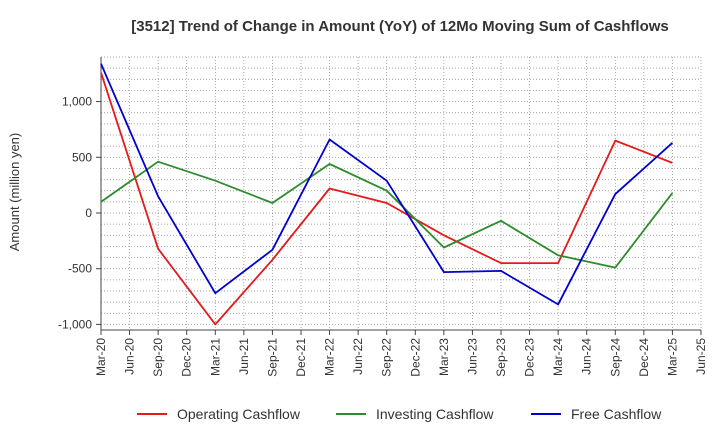  I want to click on y-tick-label: 500, so click(82, 157).